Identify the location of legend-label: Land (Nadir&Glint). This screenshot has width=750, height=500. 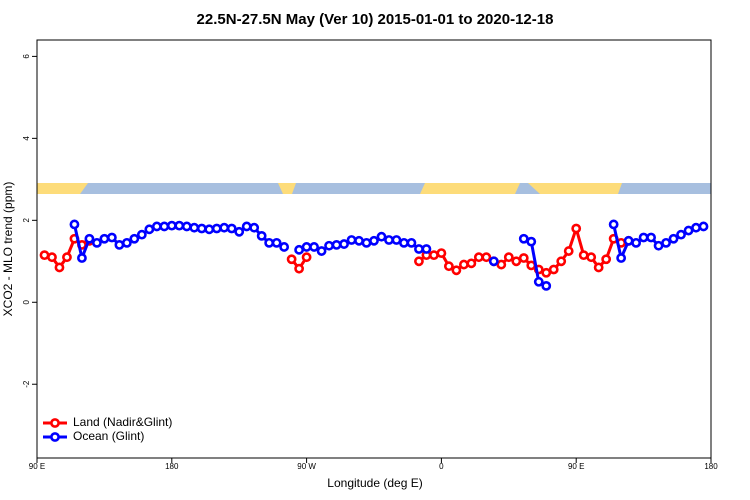
(122, 422).